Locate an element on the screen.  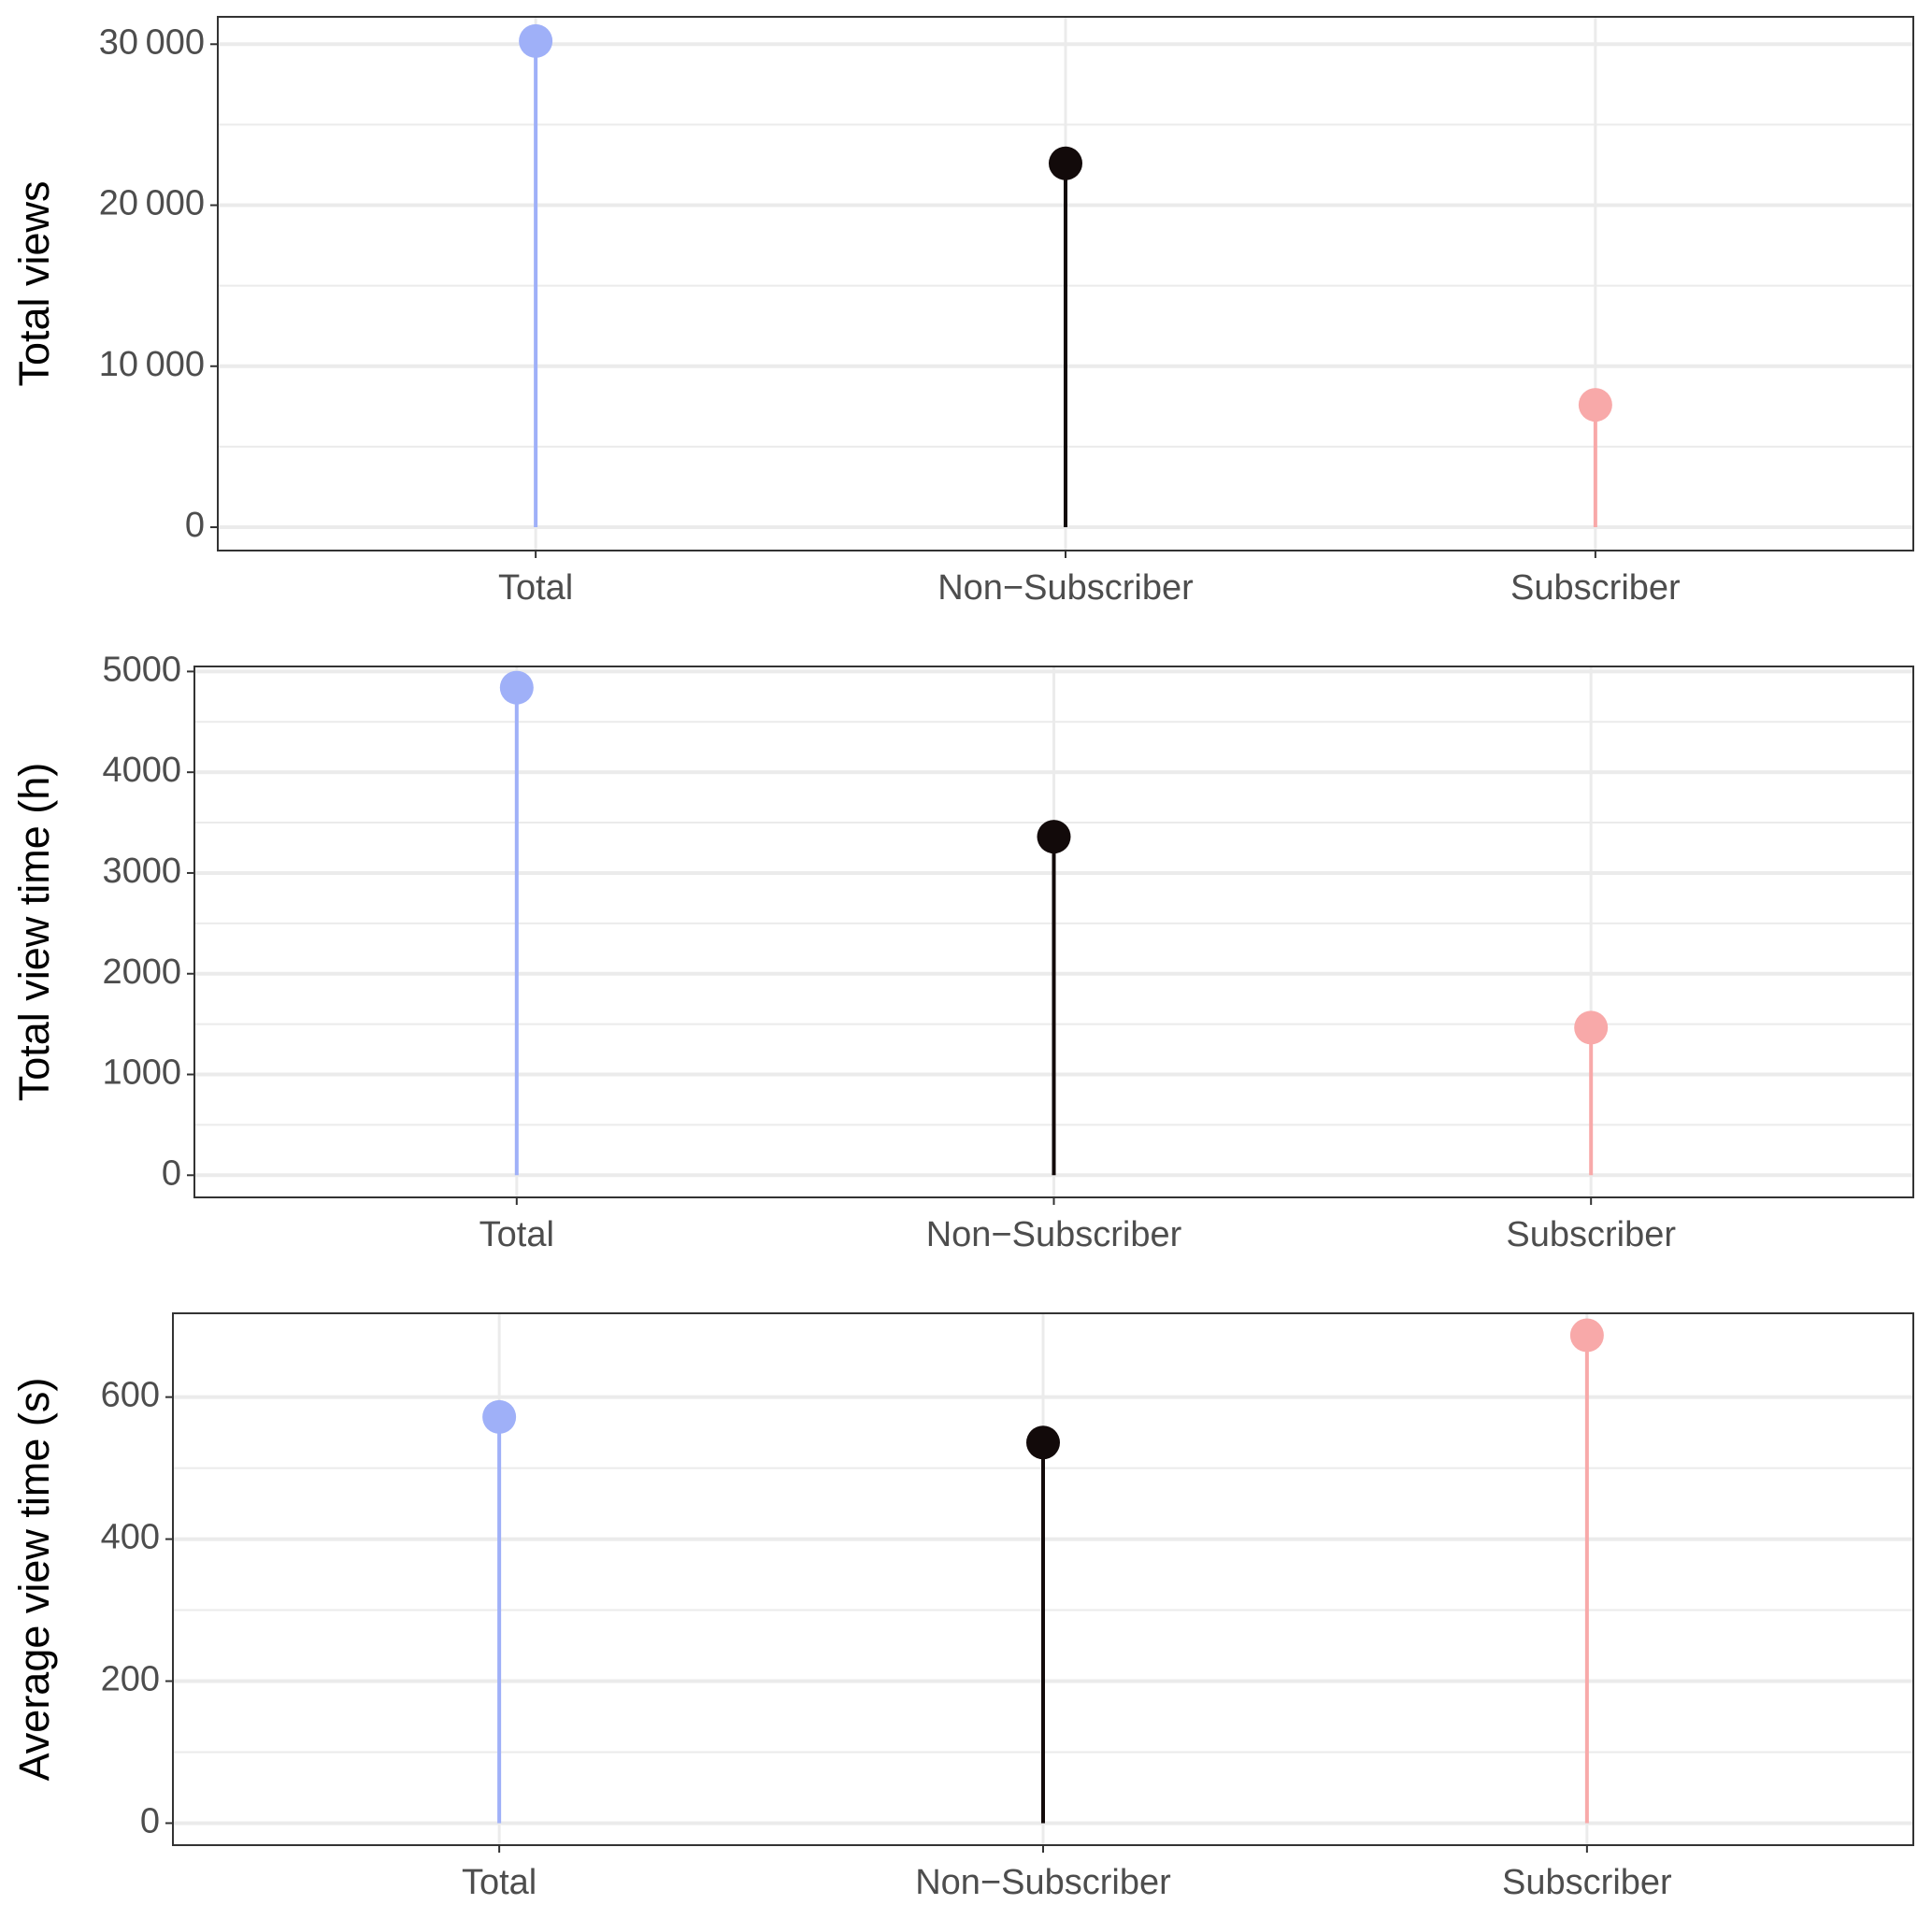
y-tick-label: 1000 is located at coordinates (141, 1073).